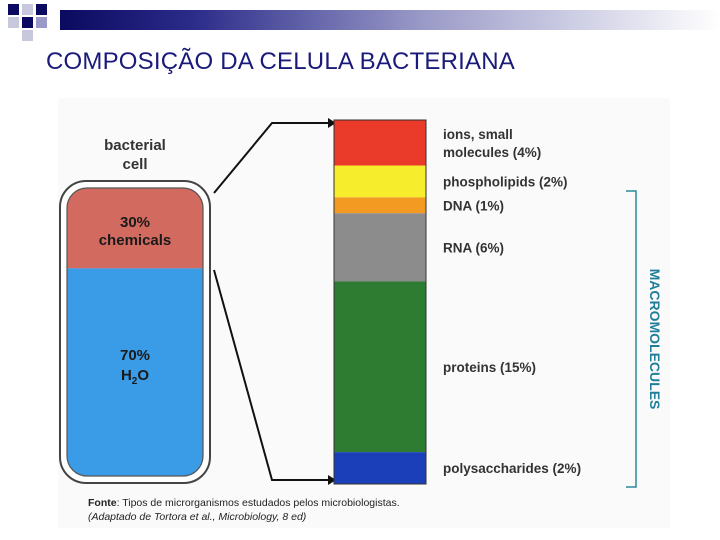 Image resolution: width=720 pixels, height=540 pixels. I want to click on macromolecules-label: MACROMOLECULES, so click(655, 339).